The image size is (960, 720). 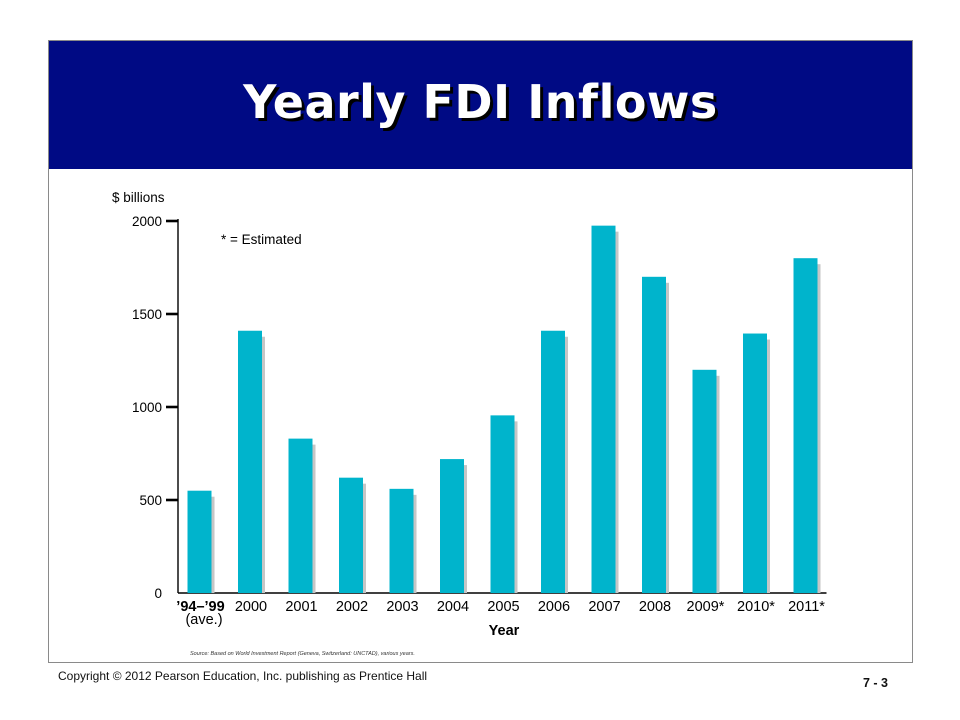 I want to click on estimated-note: * = Estimated, so click(x=261, y=239).